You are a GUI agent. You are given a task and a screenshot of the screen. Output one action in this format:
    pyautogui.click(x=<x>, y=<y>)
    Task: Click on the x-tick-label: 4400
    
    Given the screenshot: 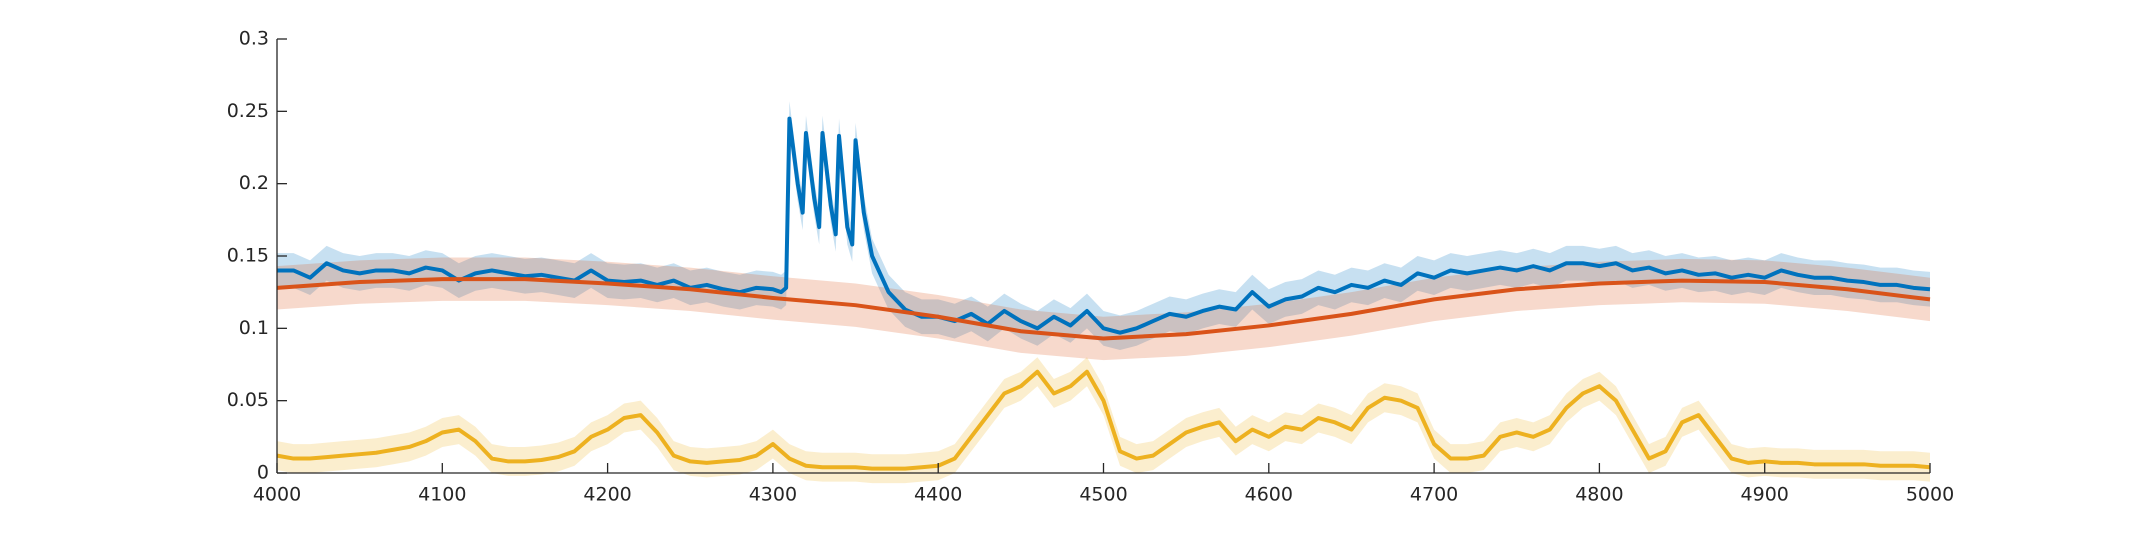 What is the action you would take?
    pyautogui.click(x=938, y=495)
    